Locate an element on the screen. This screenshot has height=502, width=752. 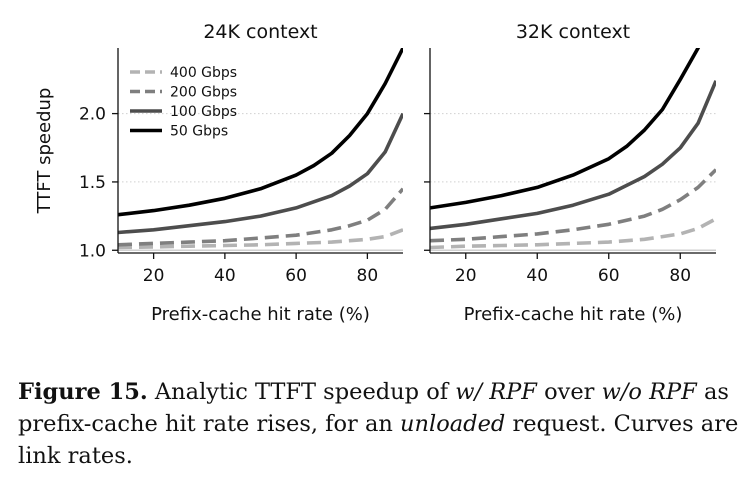
legend-label: 200 Gbps is located at coordinates (203, 93).